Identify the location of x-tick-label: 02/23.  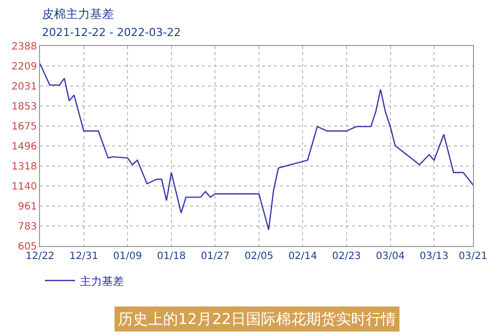
(346, 256).